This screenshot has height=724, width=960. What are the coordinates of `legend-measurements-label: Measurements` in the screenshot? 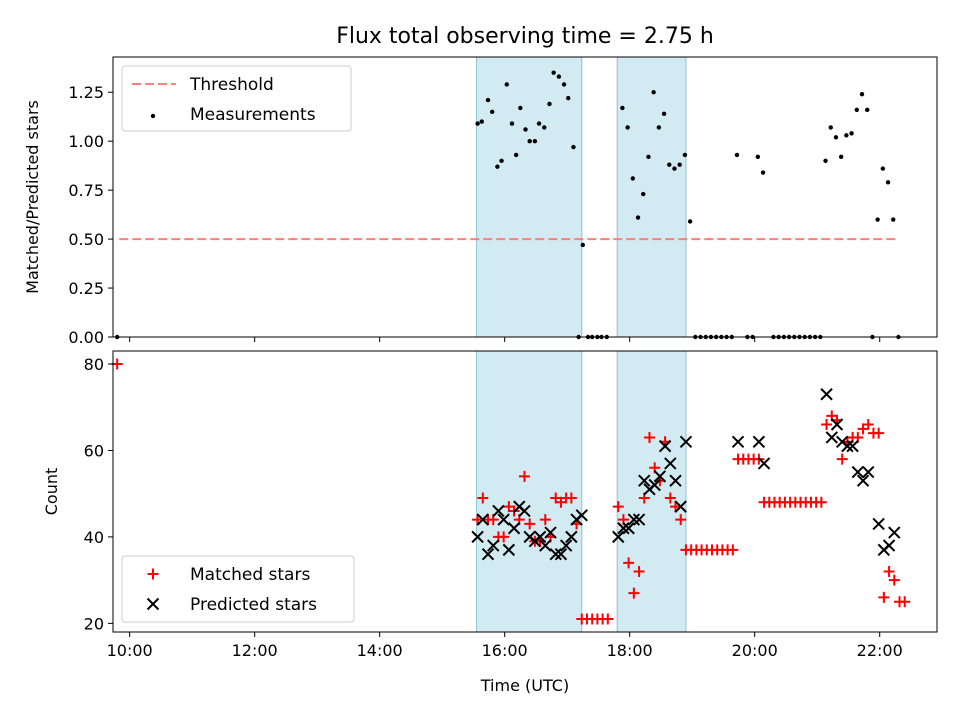 It's located at (253, 115).